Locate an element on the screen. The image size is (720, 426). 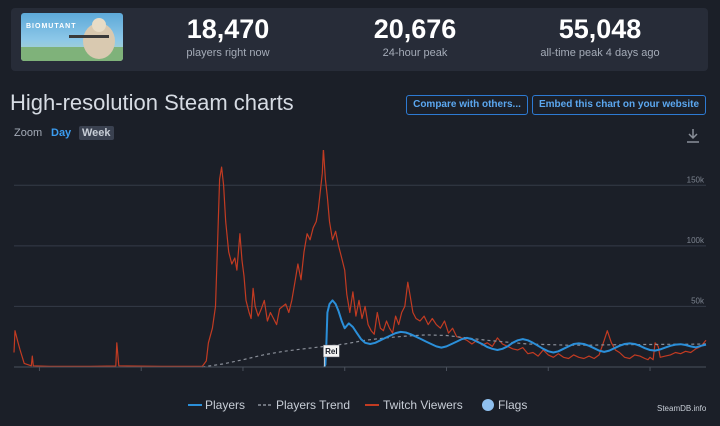
game-logo: BIOMUTANT is located at coordinates (51, 26).